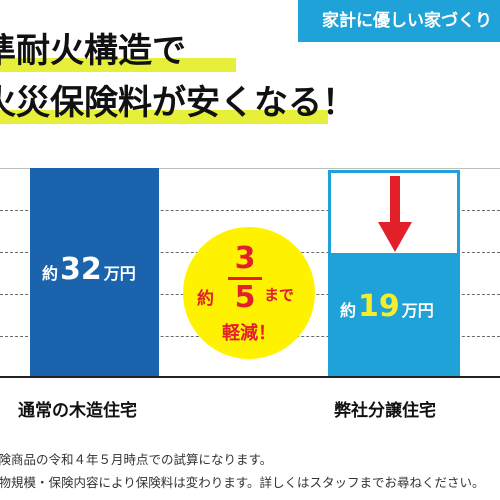 This screenshot has height=500, width=500. I want to click on badge-note: 軽減！, so click(249, 333).